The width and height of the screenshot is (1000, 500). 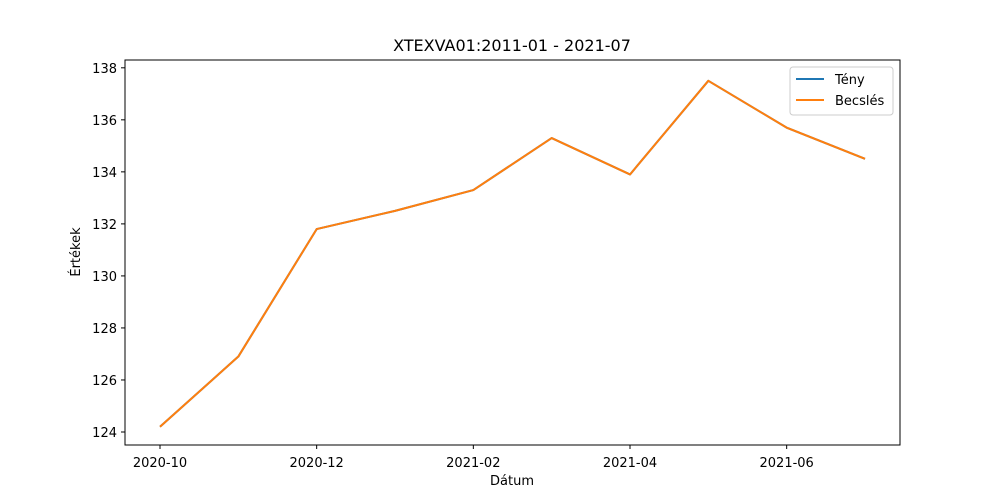 What do you see at coordinates (512, 481) in the screenshot?
I see `x-axis-label: Dátum` at bounding box center [512, 481].